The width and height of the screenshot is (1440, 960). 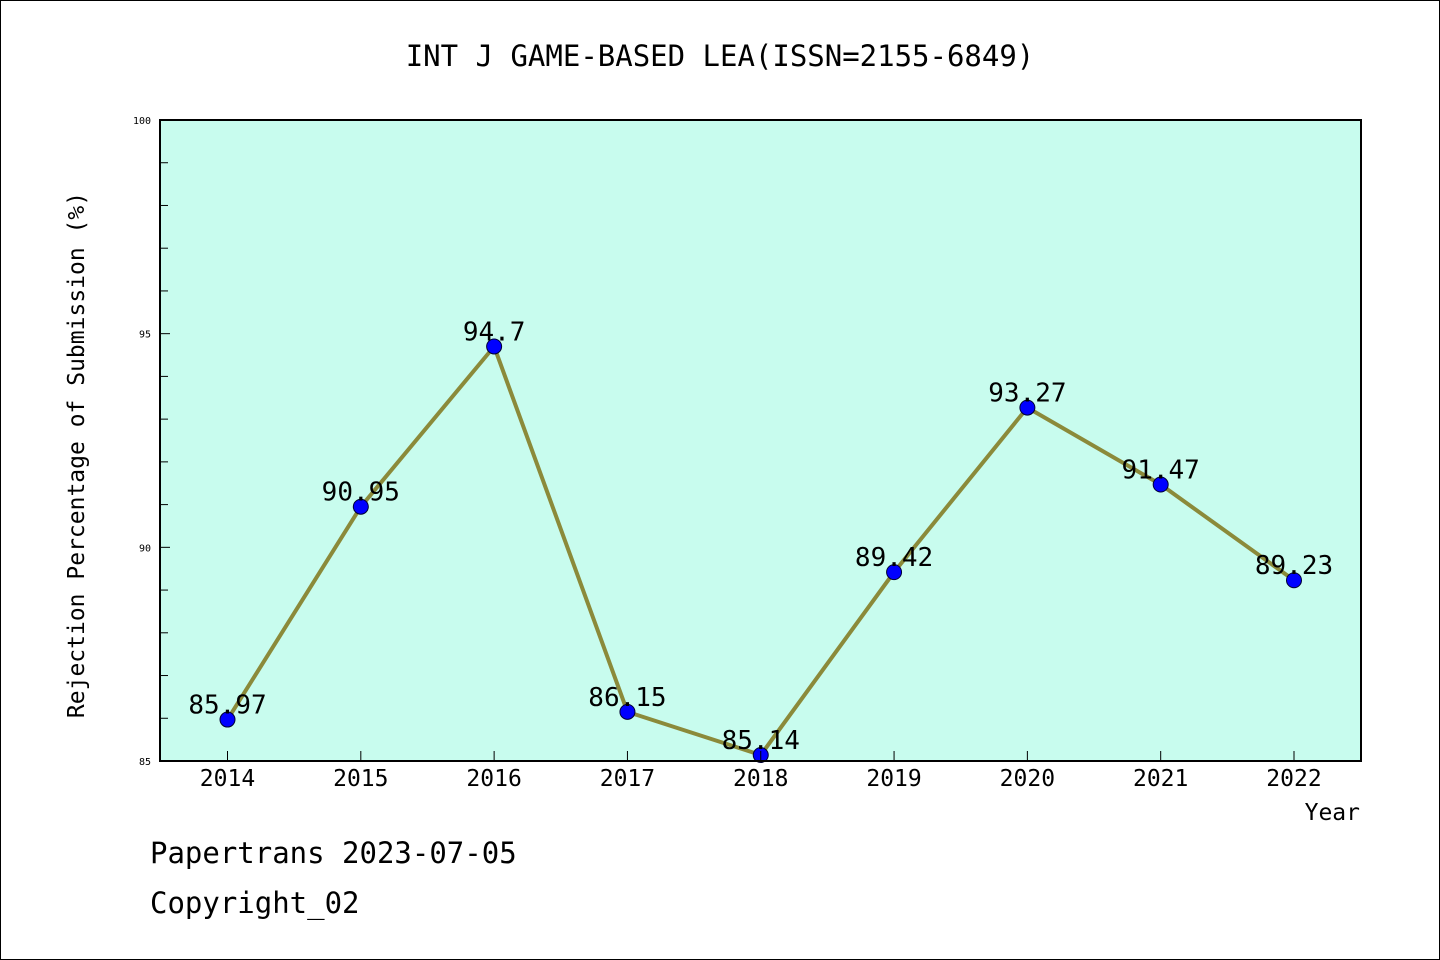 What do you see at coordinates (1294, 566) in the screenshot?
I see `data-label: 89.23` at bounding box center [1294, 566].